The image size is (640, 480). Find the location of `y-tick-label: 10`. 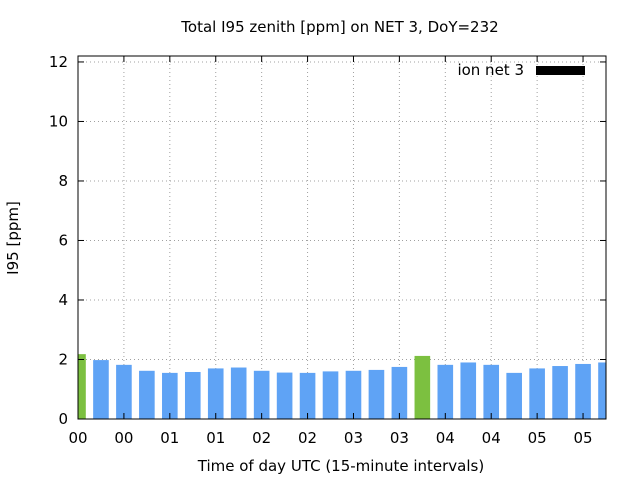

y-tick-label: 10 is located at coordinates (58, 121).